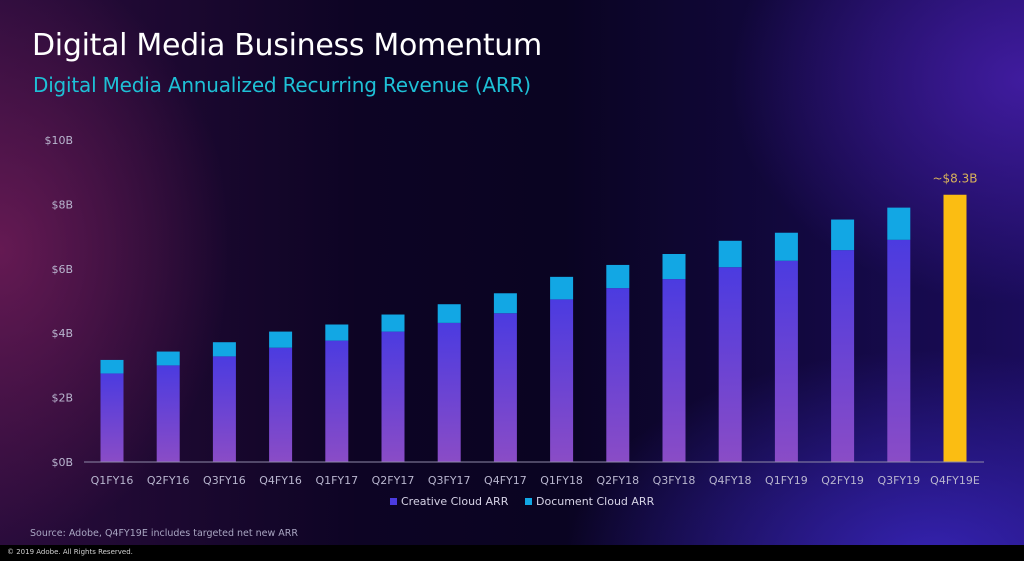 The width and height of the screenshot is (1024, 561). What do you see at coordinates (955, 480) in the screenshot?
I see `x-tick-label: Q4FY19E` at bounding box center [955, 480].